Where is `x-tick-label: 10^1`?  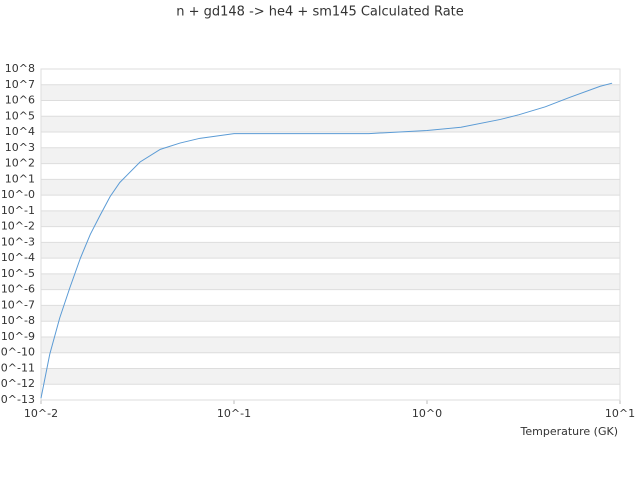
x-tick-label: 10^1 is located at coordinates (620, 413).